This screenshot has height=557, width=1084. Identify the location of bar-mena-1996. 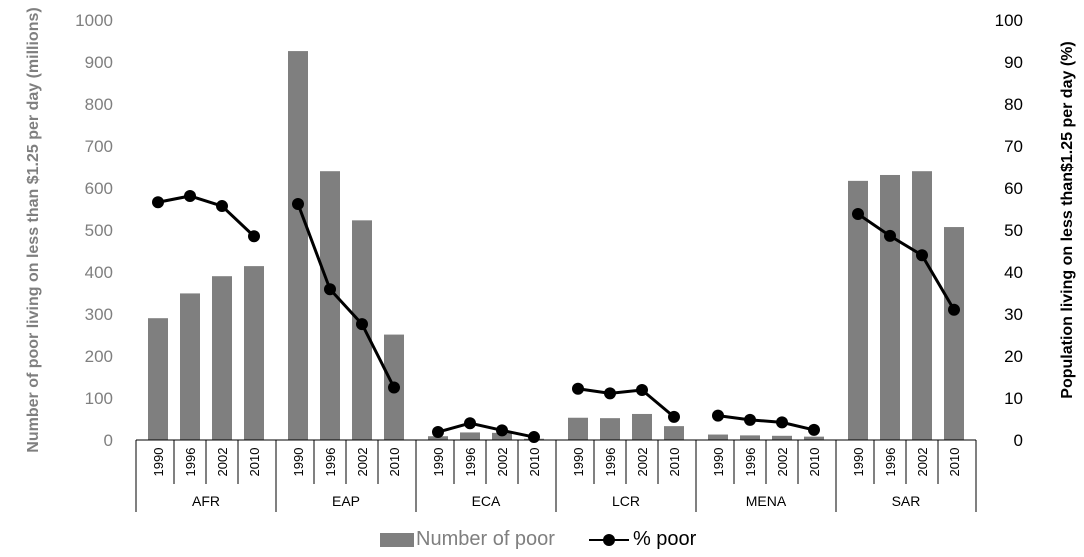
(750, 437).